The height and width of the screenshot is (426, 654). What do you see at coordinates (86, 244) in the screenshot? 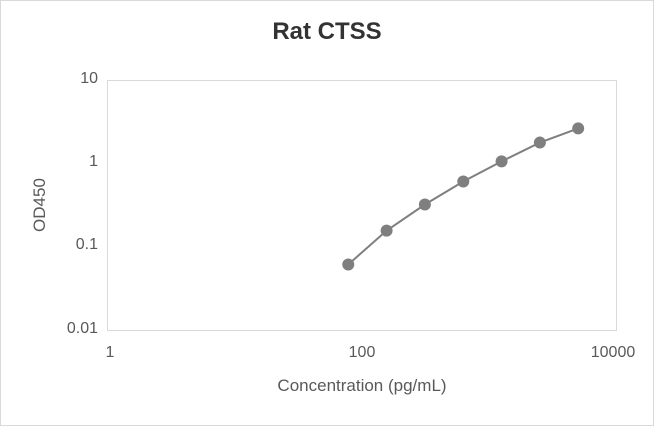
I see `y-tick-label: 0.1` at bounding box center [86, 244].